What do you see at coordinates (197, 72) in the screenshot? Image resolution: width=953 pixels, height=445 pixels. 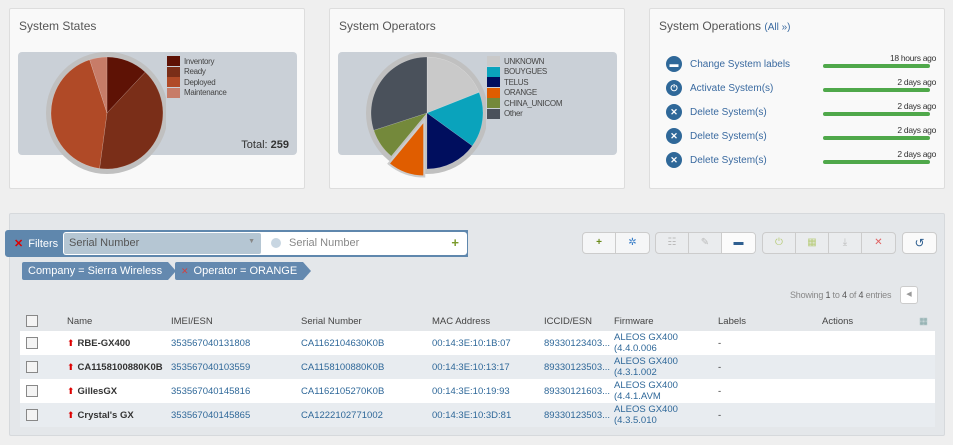 I see `legend-item: Ready` at bounding box center [197, 72].